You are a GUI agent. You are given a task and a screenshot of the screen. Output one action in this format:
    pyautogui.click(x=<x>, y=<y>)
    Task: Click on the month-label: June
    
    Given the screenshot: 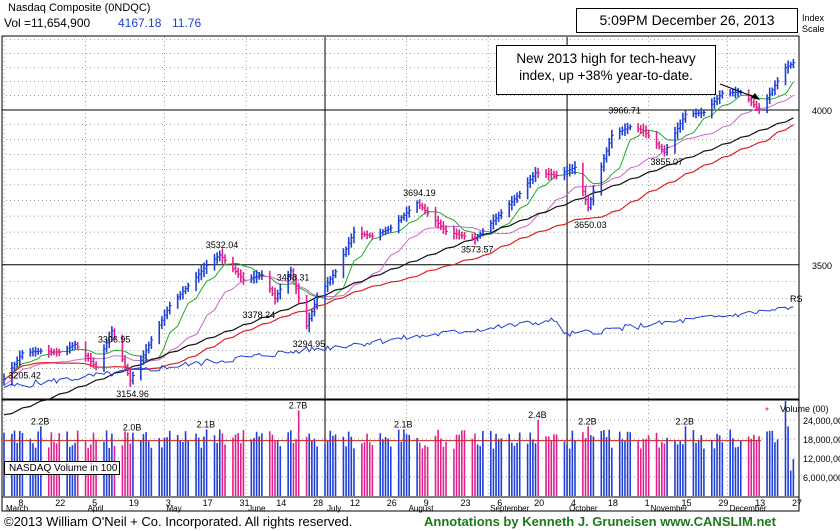 What is the action you would take?
    pyautogui.click(x=257, y=508)
    